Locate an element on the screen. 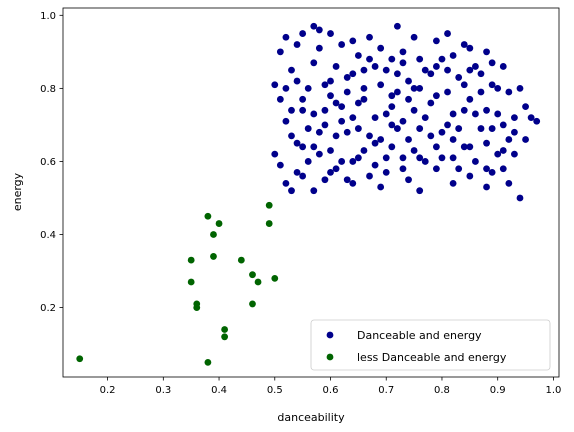  x-tick-label: 0.5 is located at coordinates (275, 390).